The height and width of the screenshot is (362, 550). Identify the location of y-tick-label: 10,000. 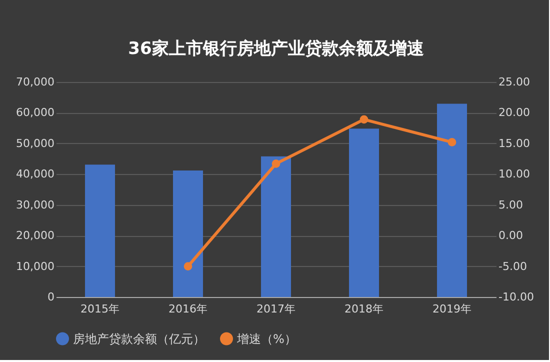
(35, 266).